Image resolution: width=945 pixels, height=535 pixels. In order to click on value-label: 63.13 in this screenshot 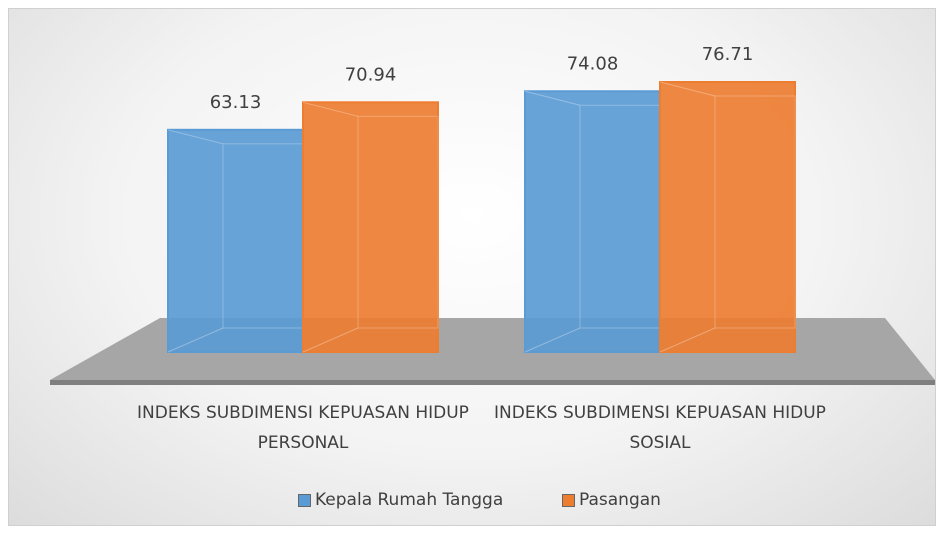, I will do `click(236, 102)`.